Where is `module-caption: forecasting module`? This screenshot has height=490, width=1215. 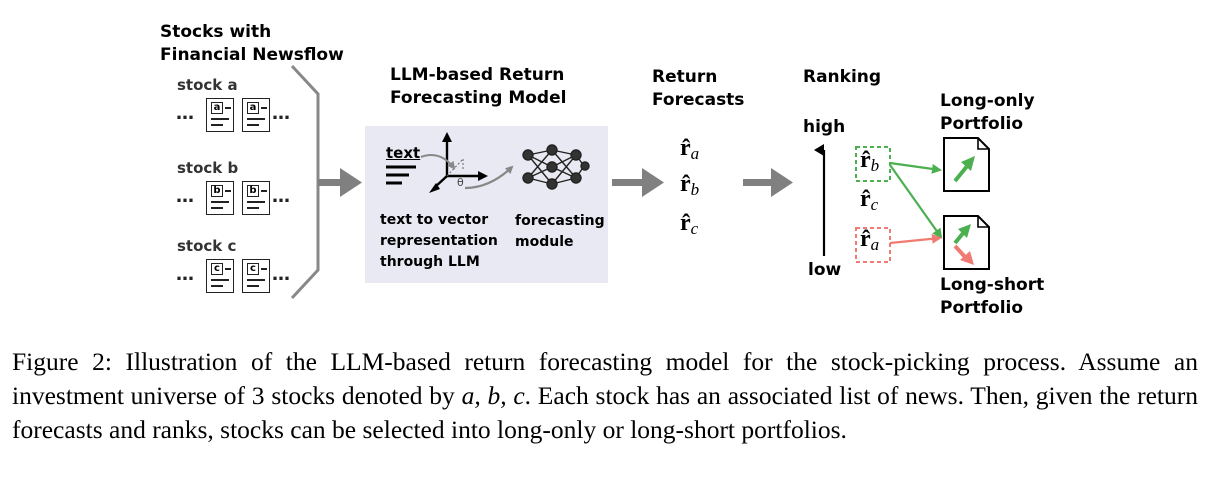
module-caption: forecasting module is located at coordinates (560, 231).